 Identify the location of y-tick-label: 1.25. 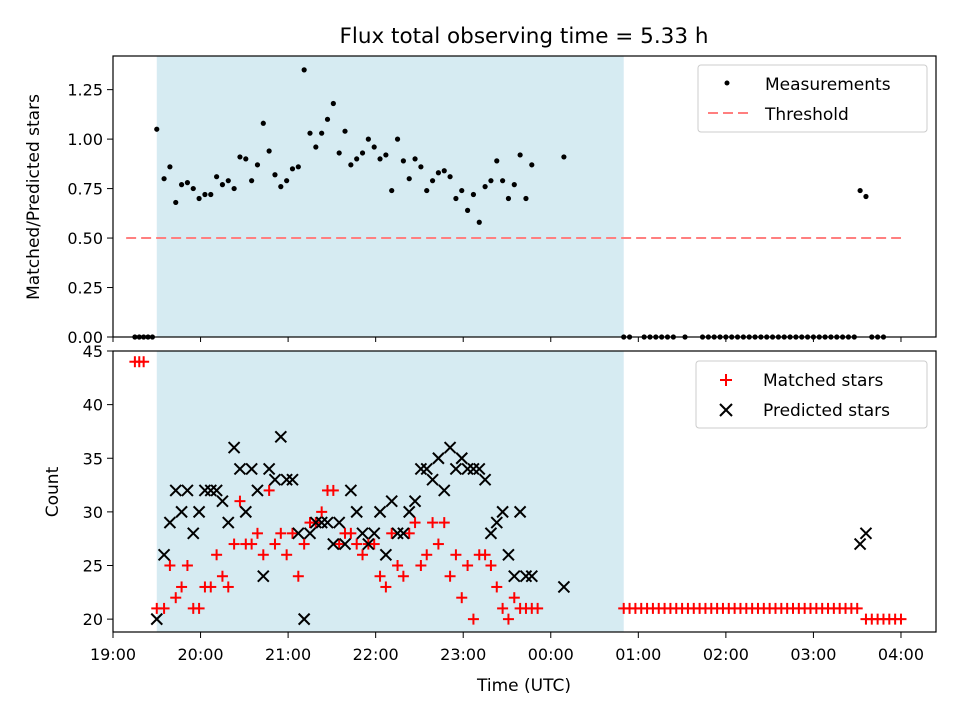
(85, 90).